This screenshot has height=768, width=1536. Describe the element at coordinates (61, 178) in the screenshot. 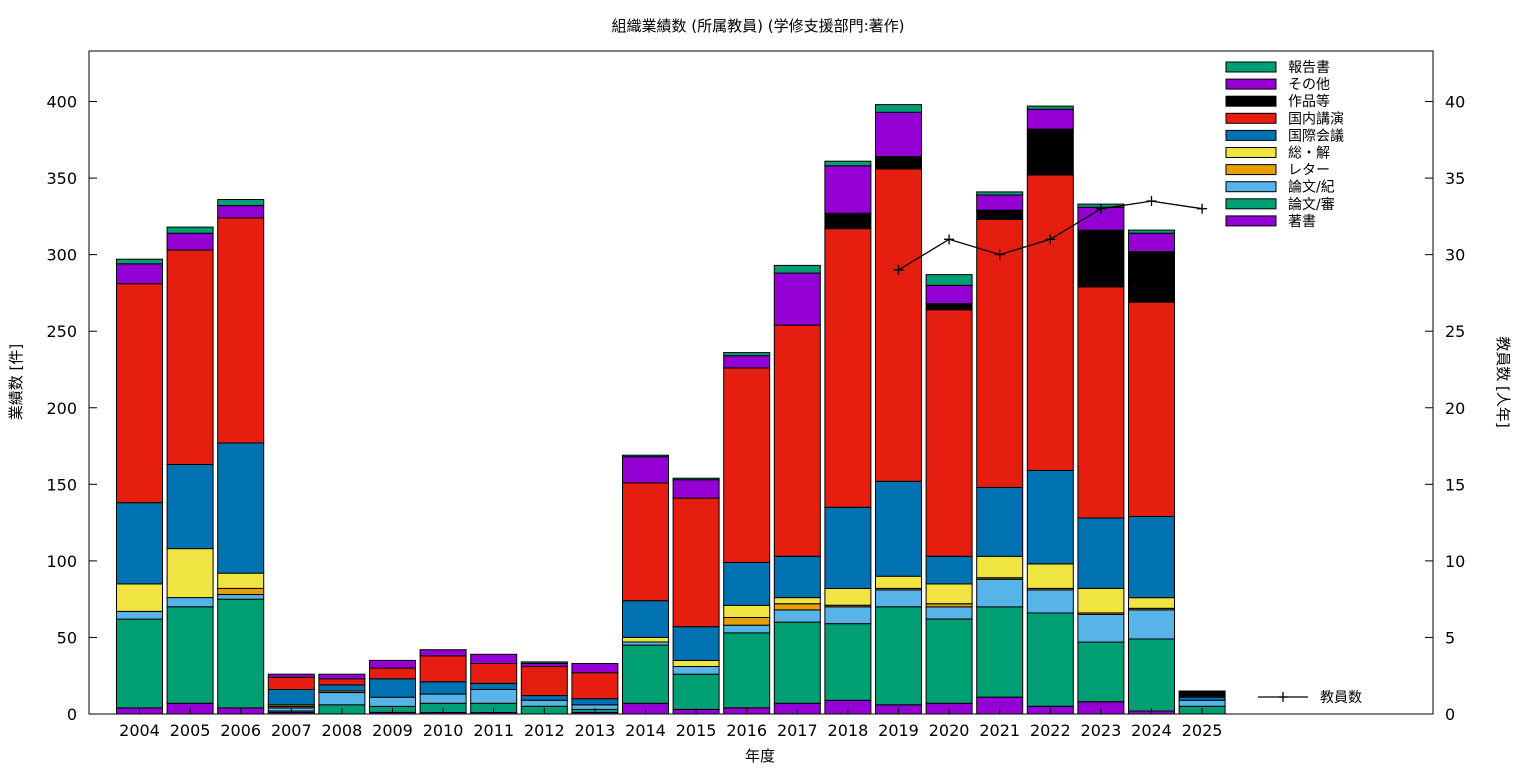

I see `y-tick-label: 350` at that location.